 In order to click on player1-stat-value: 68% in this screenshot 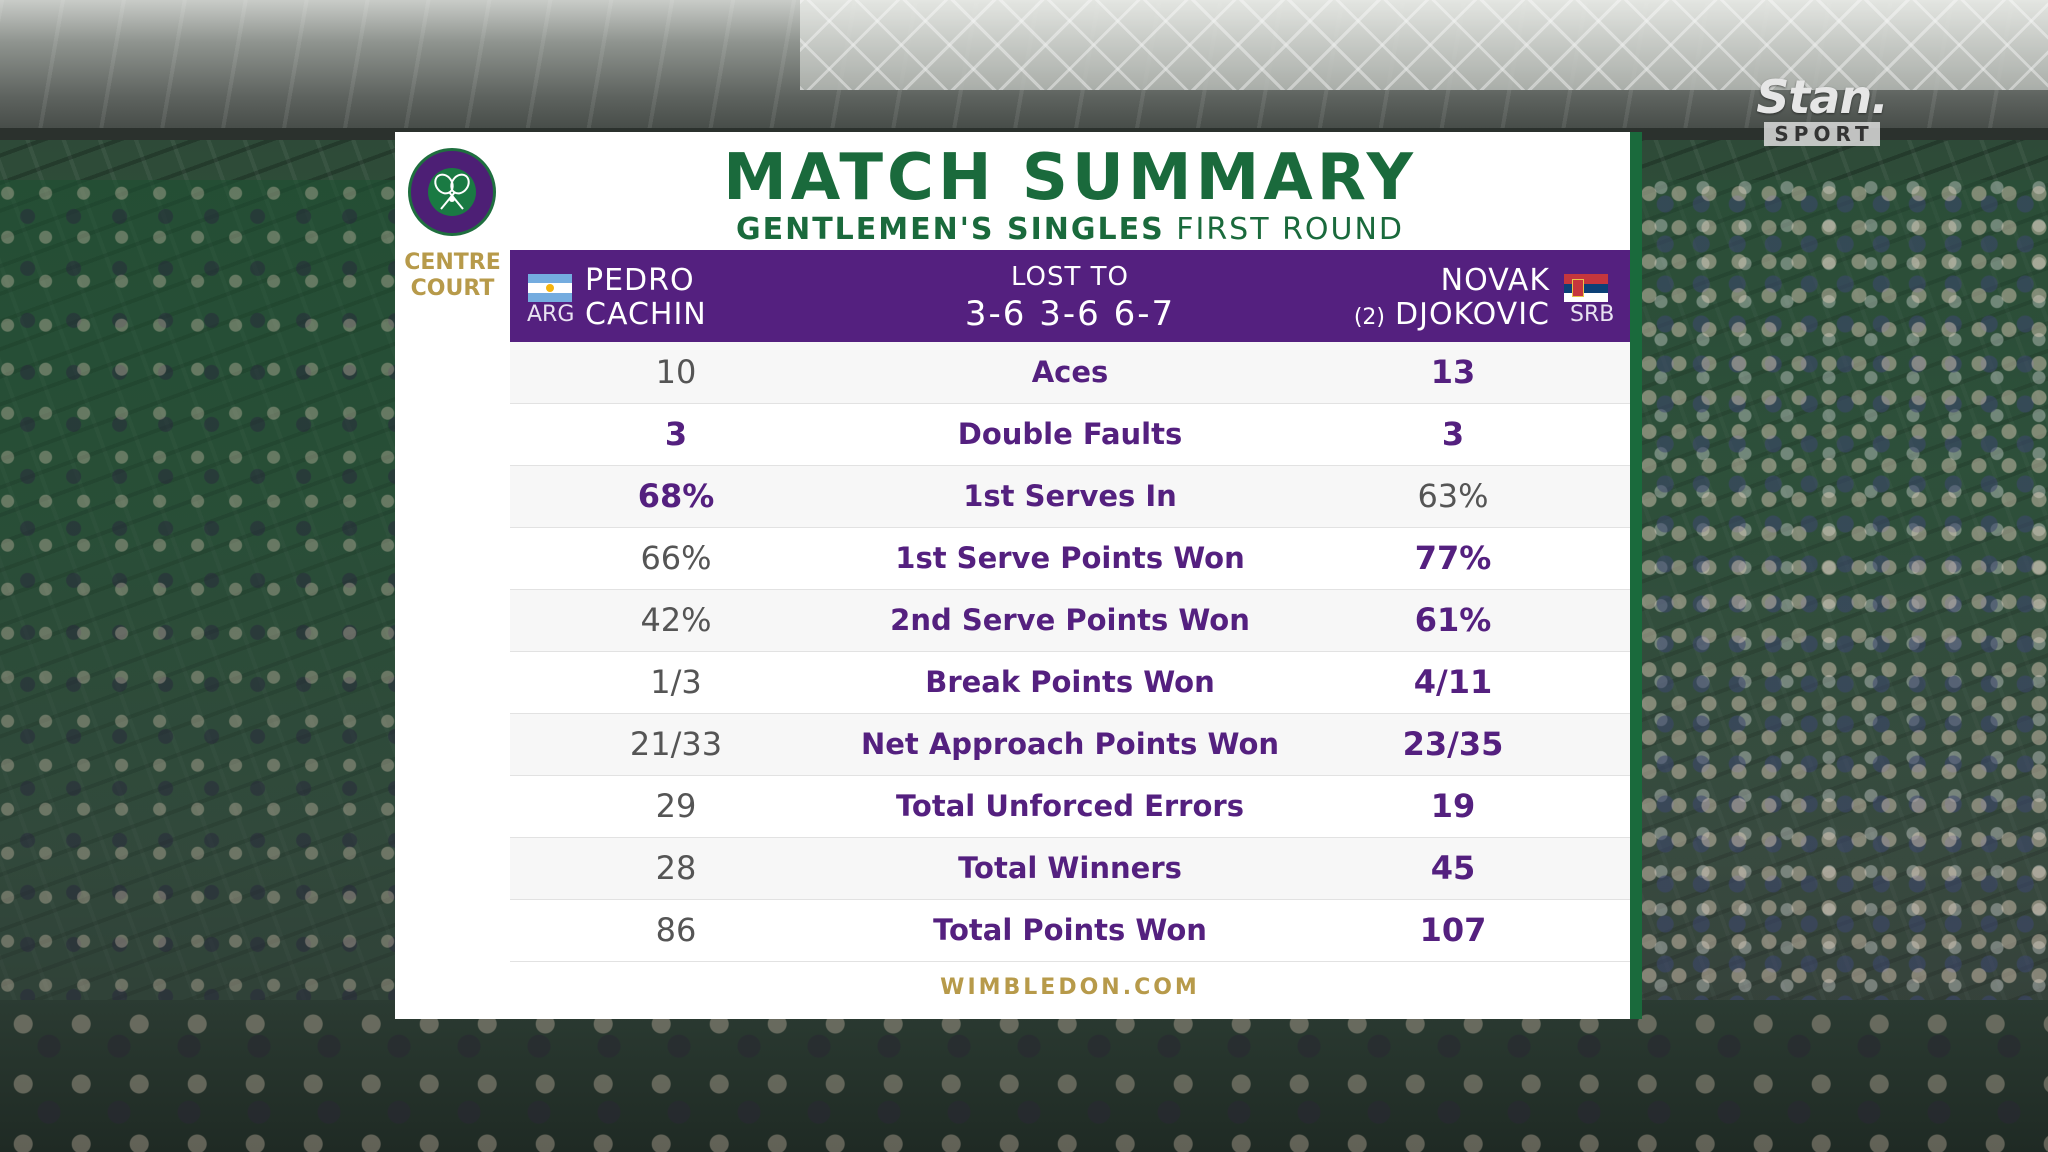, I will do `click(676, 496)`.